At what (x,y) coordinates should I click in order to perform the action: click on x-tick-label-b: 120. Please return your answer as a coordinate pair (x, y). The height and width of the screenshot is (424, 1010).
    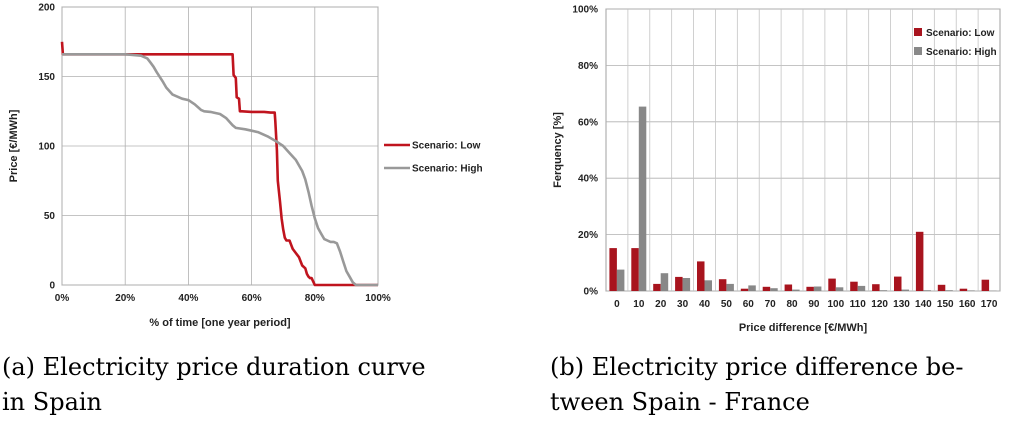
    Looking at the image, I should click on (879, 304).